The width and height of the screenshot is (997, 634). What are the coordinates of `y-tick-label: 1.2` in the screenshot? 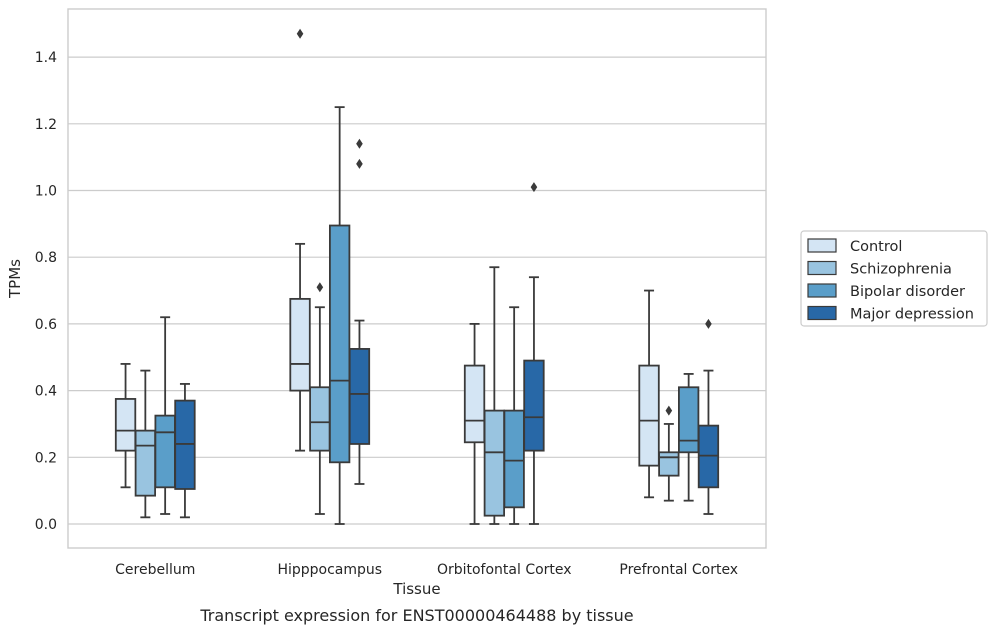 It's located at (46, 125).